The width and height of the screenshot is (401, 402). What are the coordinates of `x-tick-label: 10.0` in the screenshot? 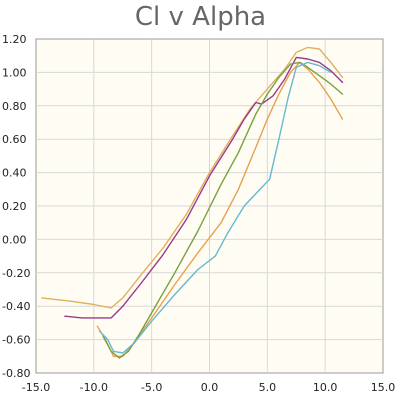 It's located at (325, 387).